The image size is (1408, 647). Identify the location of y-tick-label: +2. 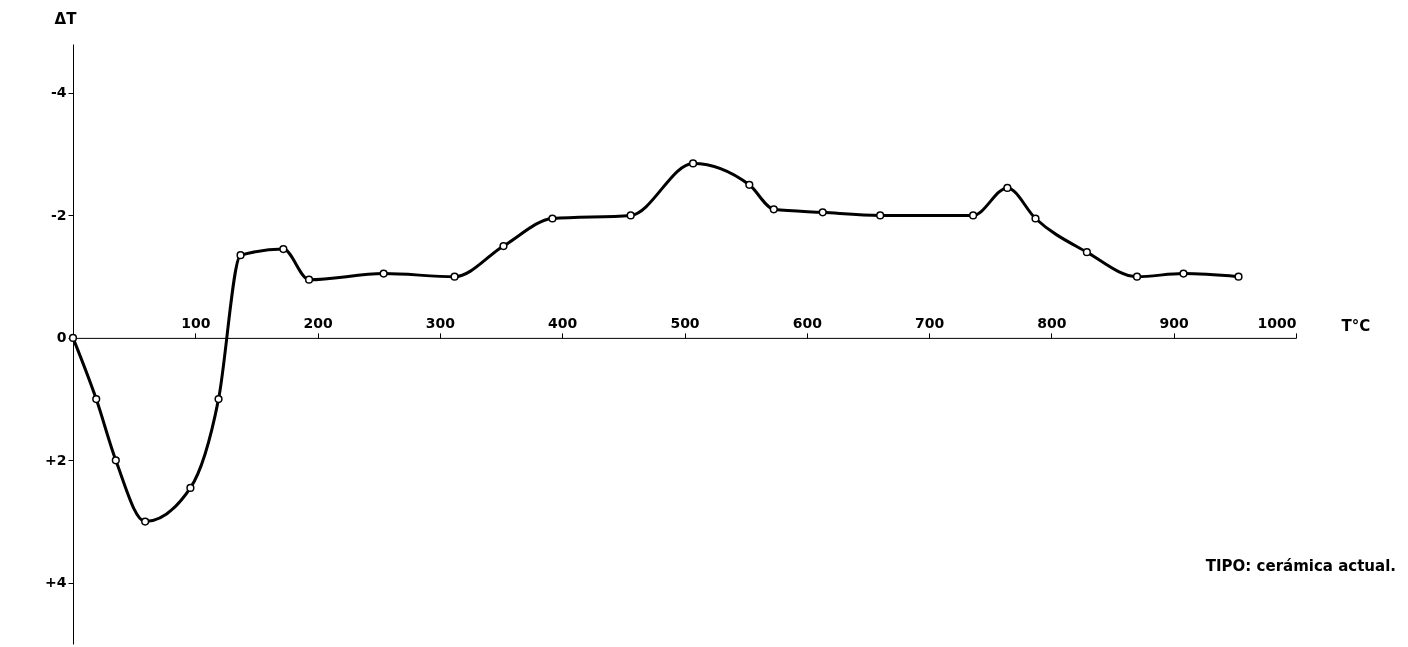
(56, 459).